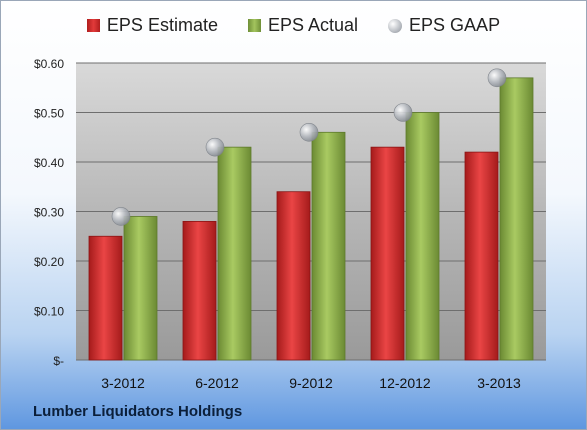  I want to click on legend-swatch-eps-estimate, so click(93, 25).